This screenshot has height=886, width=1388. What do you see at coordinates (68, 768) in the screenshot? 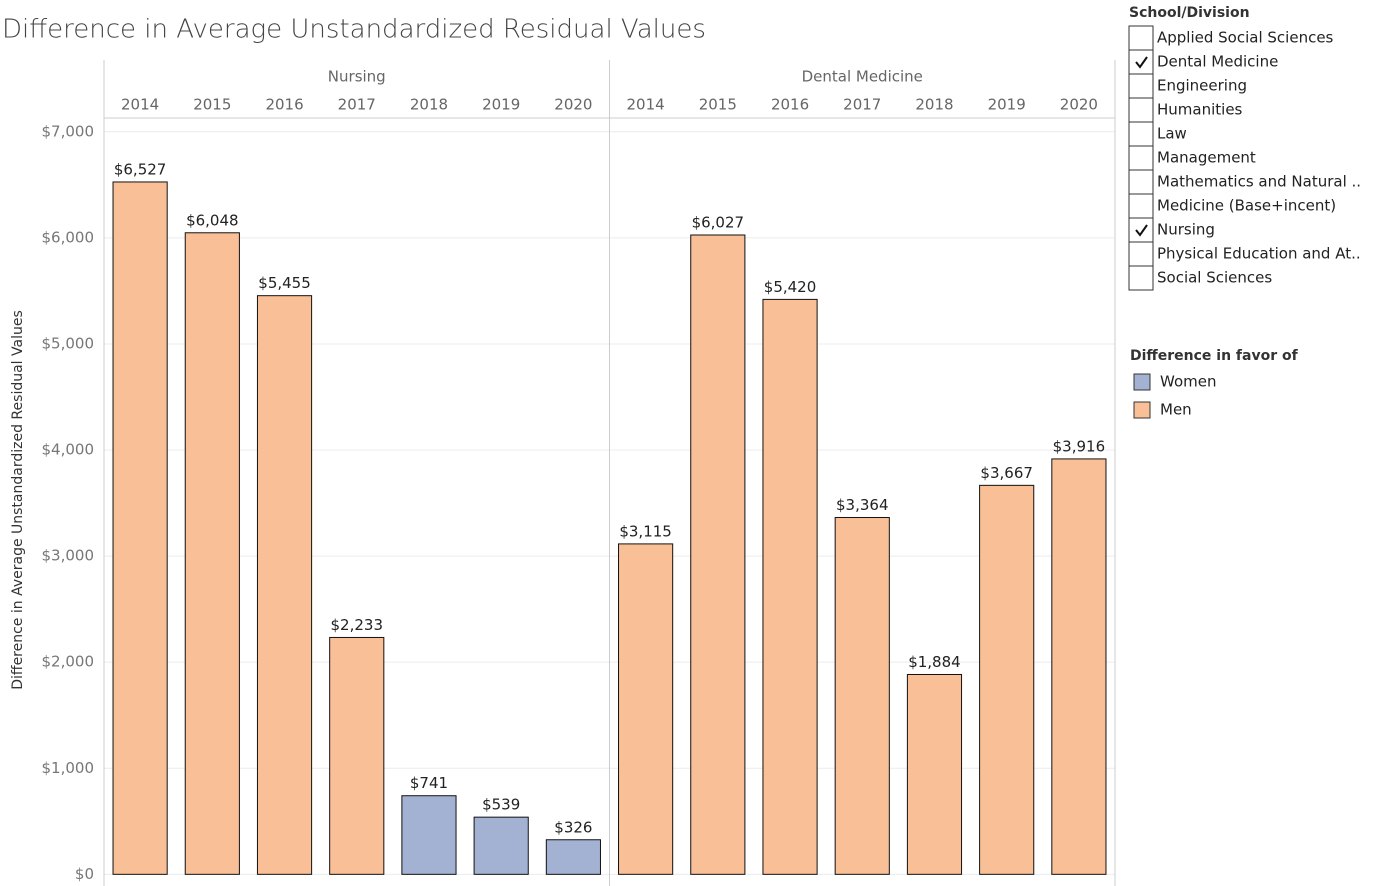
I see `y-tick-label: $1,000` at bounding box center [68, 768].